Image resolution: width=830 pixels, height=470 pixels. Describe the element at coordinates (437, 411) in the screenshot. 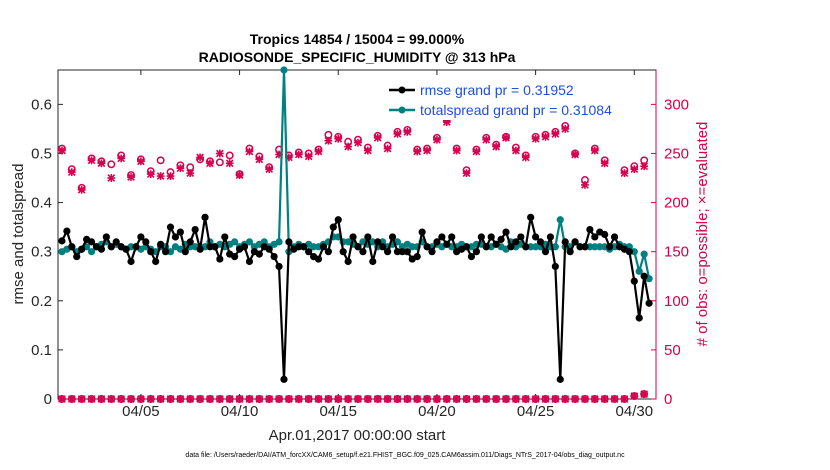

I see `x-tick-label: 04/20` at that location.